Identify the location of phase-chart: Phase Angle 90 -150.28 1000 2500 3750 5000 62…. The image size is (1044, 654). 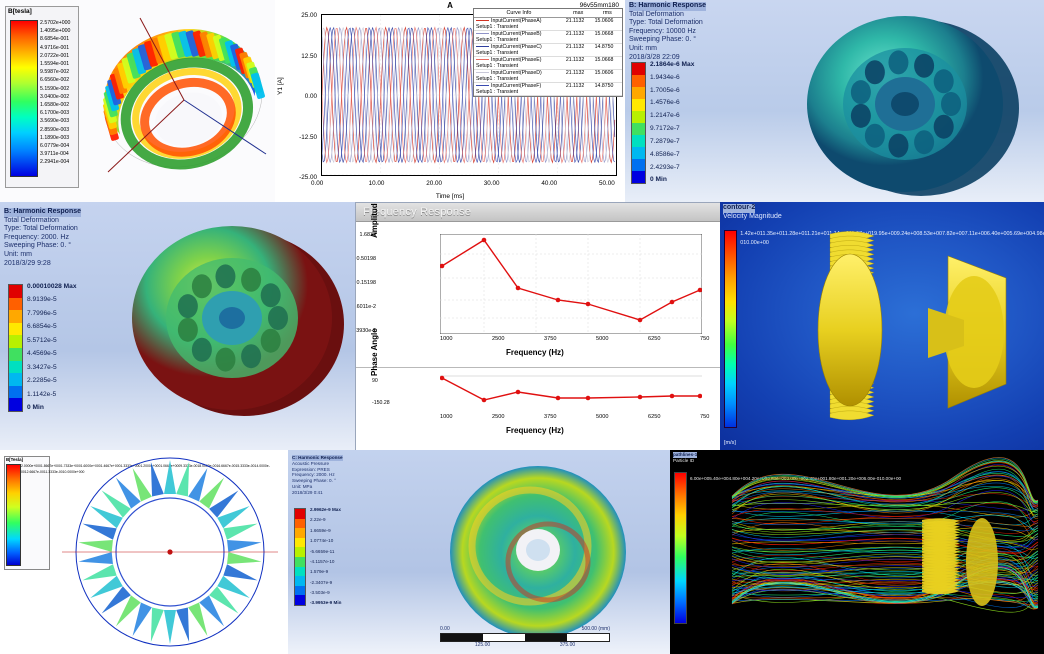
(538, 389).